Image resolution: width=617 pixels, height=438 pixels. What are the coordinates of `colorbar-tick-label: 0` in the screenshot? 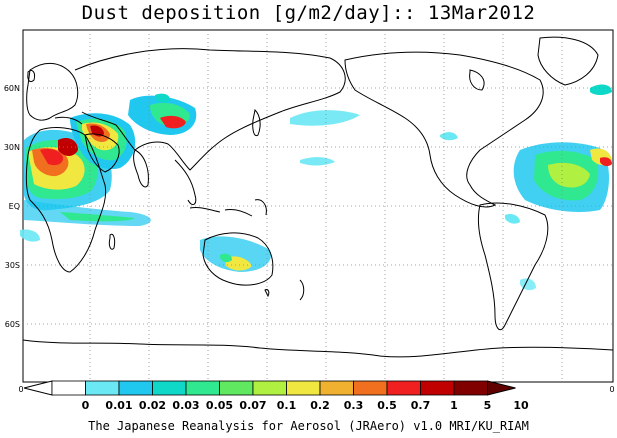 It's located at (86, 405).